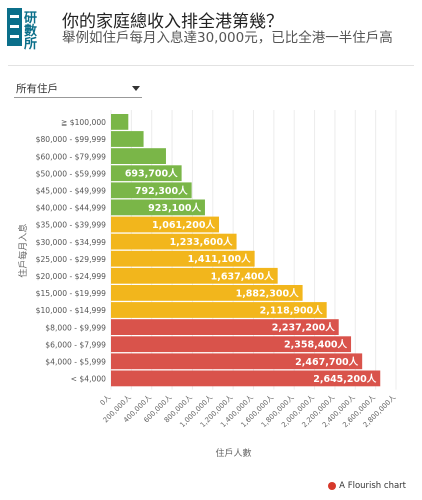  I want to click on flourish-logo-icon, so click(332, 486).